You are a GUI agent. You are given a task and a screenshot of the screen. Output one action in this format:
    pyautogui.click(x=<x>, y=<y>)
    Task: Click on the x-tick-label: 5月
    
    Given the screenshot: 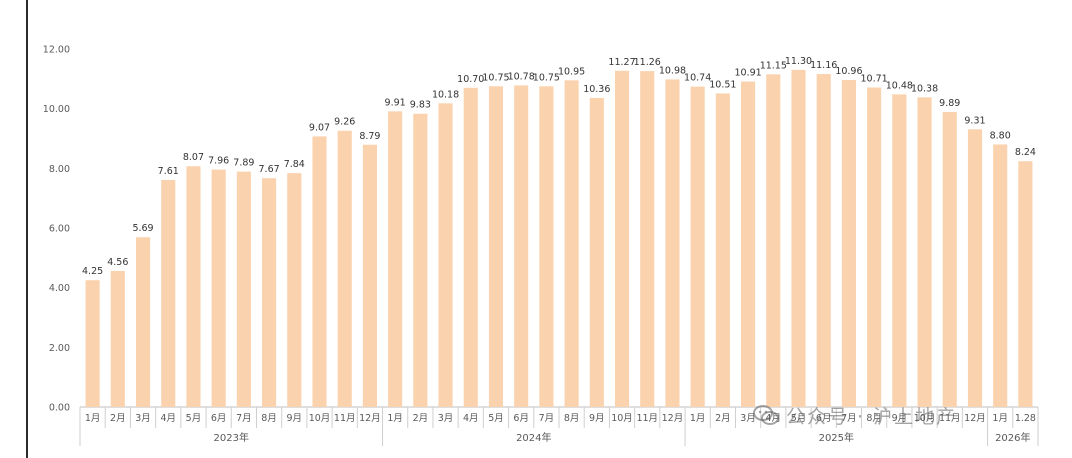 What is the action you would take?
    pyautogui.click(x=194, y=418)
    